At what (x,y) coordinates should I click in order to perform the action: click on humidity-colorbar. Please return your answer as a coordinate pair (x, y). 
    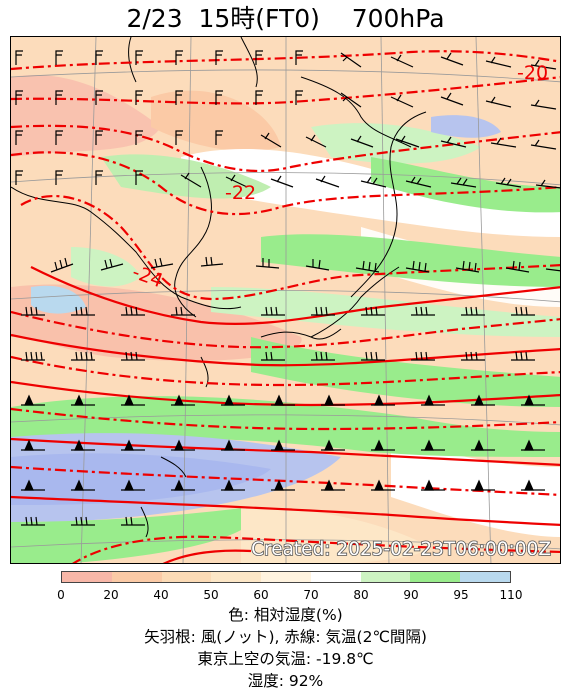
    Looking at the image, I should click on (286, 577).